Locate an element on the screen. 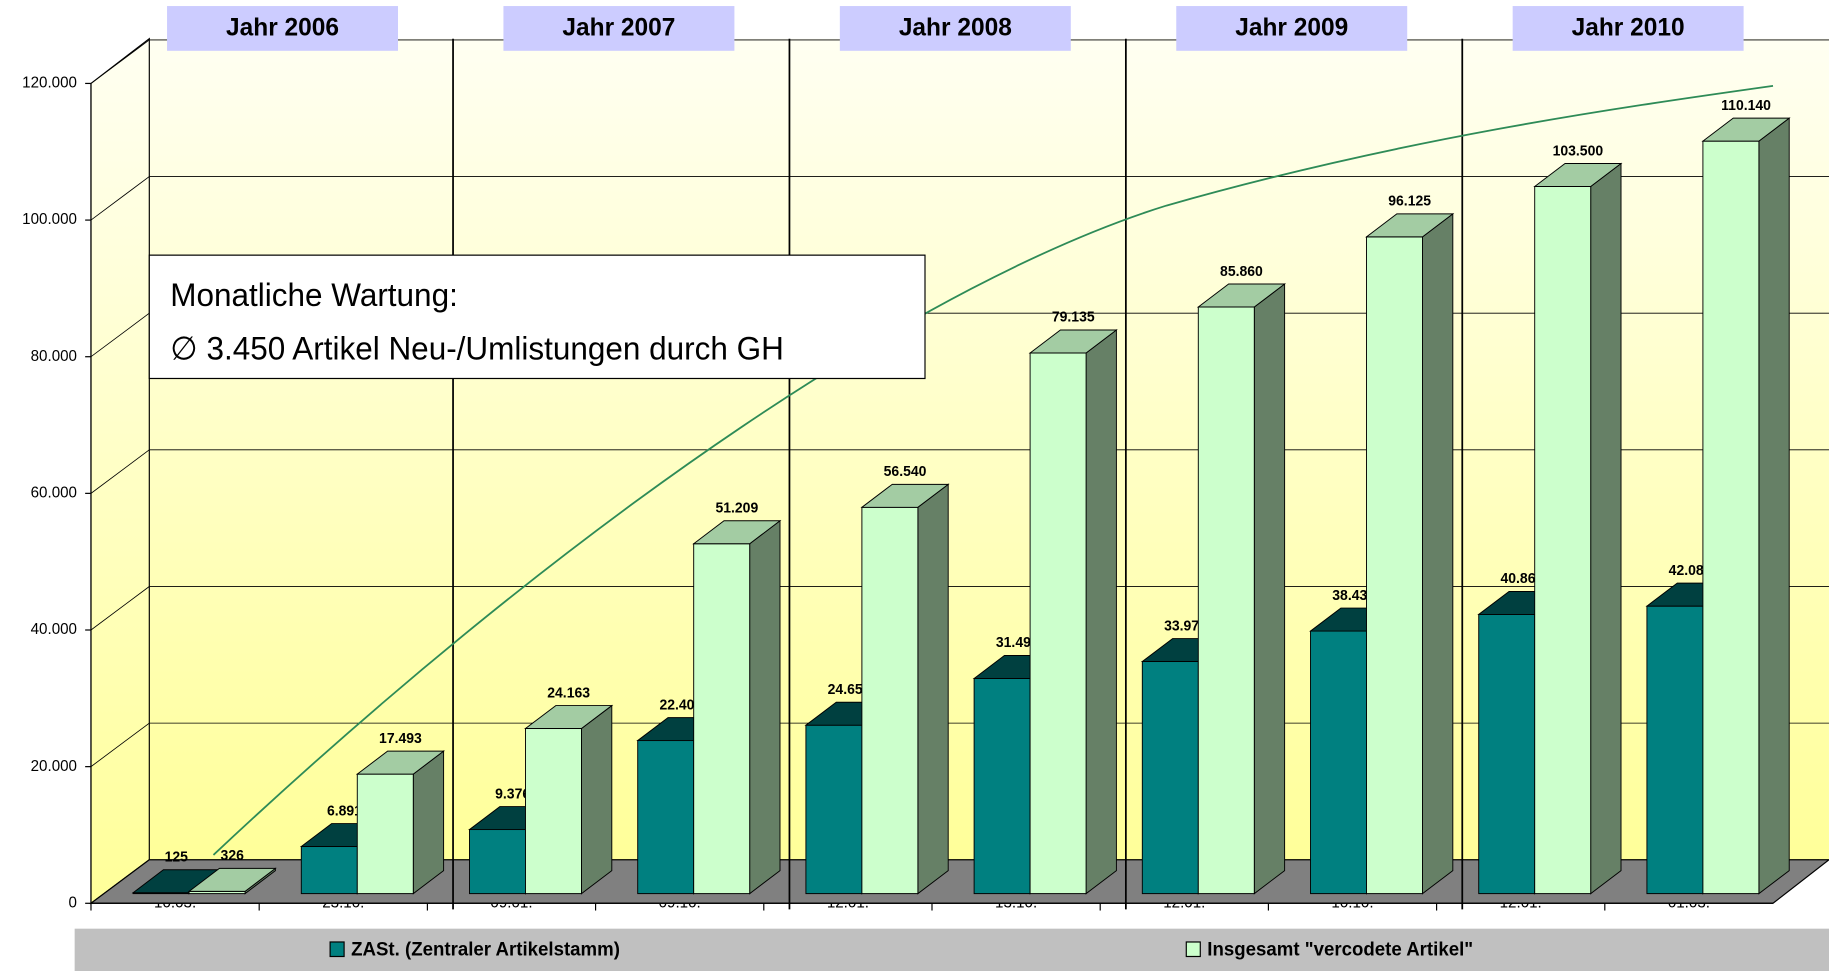  y-tick-label: 80.000 is located at coordinates (54, 356).